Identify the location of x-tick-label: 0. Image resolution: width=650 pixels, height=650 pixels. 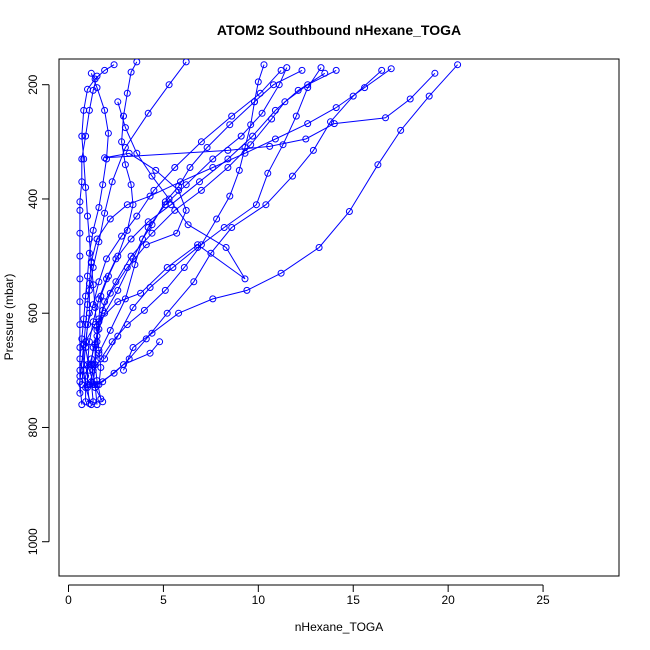
(68, 600).